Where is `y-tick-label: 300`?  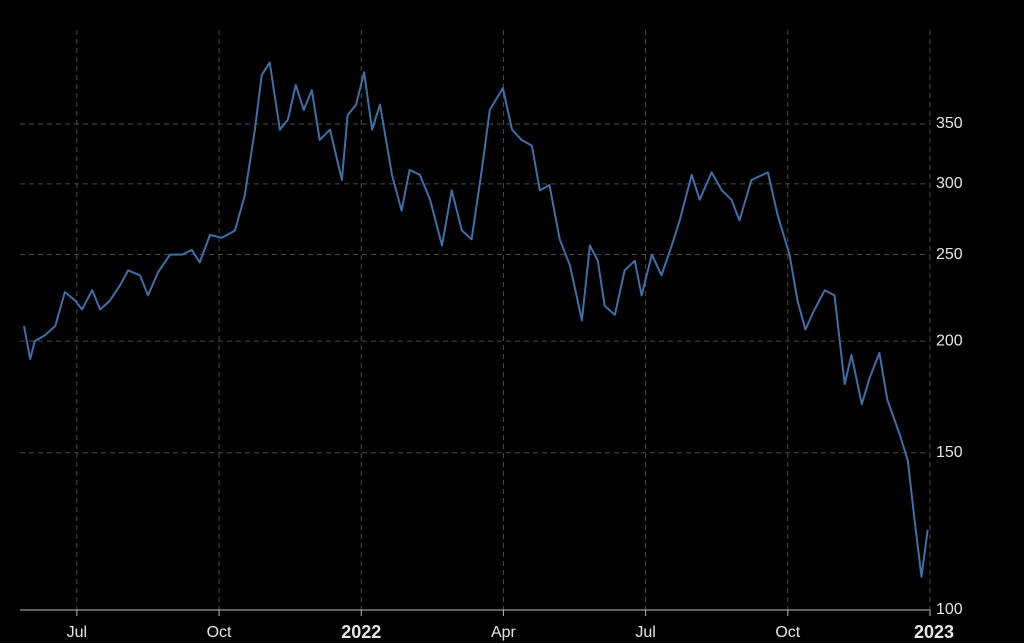 y-tick-label: 300 is located at coordinates (949, 183).